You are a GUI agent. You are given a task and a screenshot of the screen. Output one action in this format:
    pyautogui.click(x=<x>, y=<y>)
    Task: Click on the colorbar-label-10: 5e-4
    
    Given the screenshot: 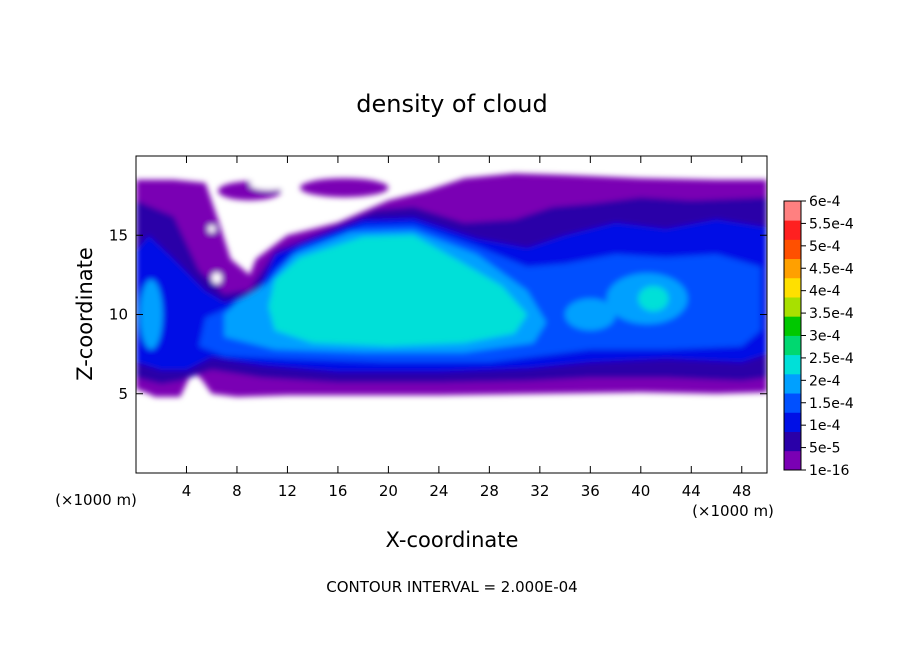 What is the action you would take?
    pyautogui.click(x=825, y=247)
    